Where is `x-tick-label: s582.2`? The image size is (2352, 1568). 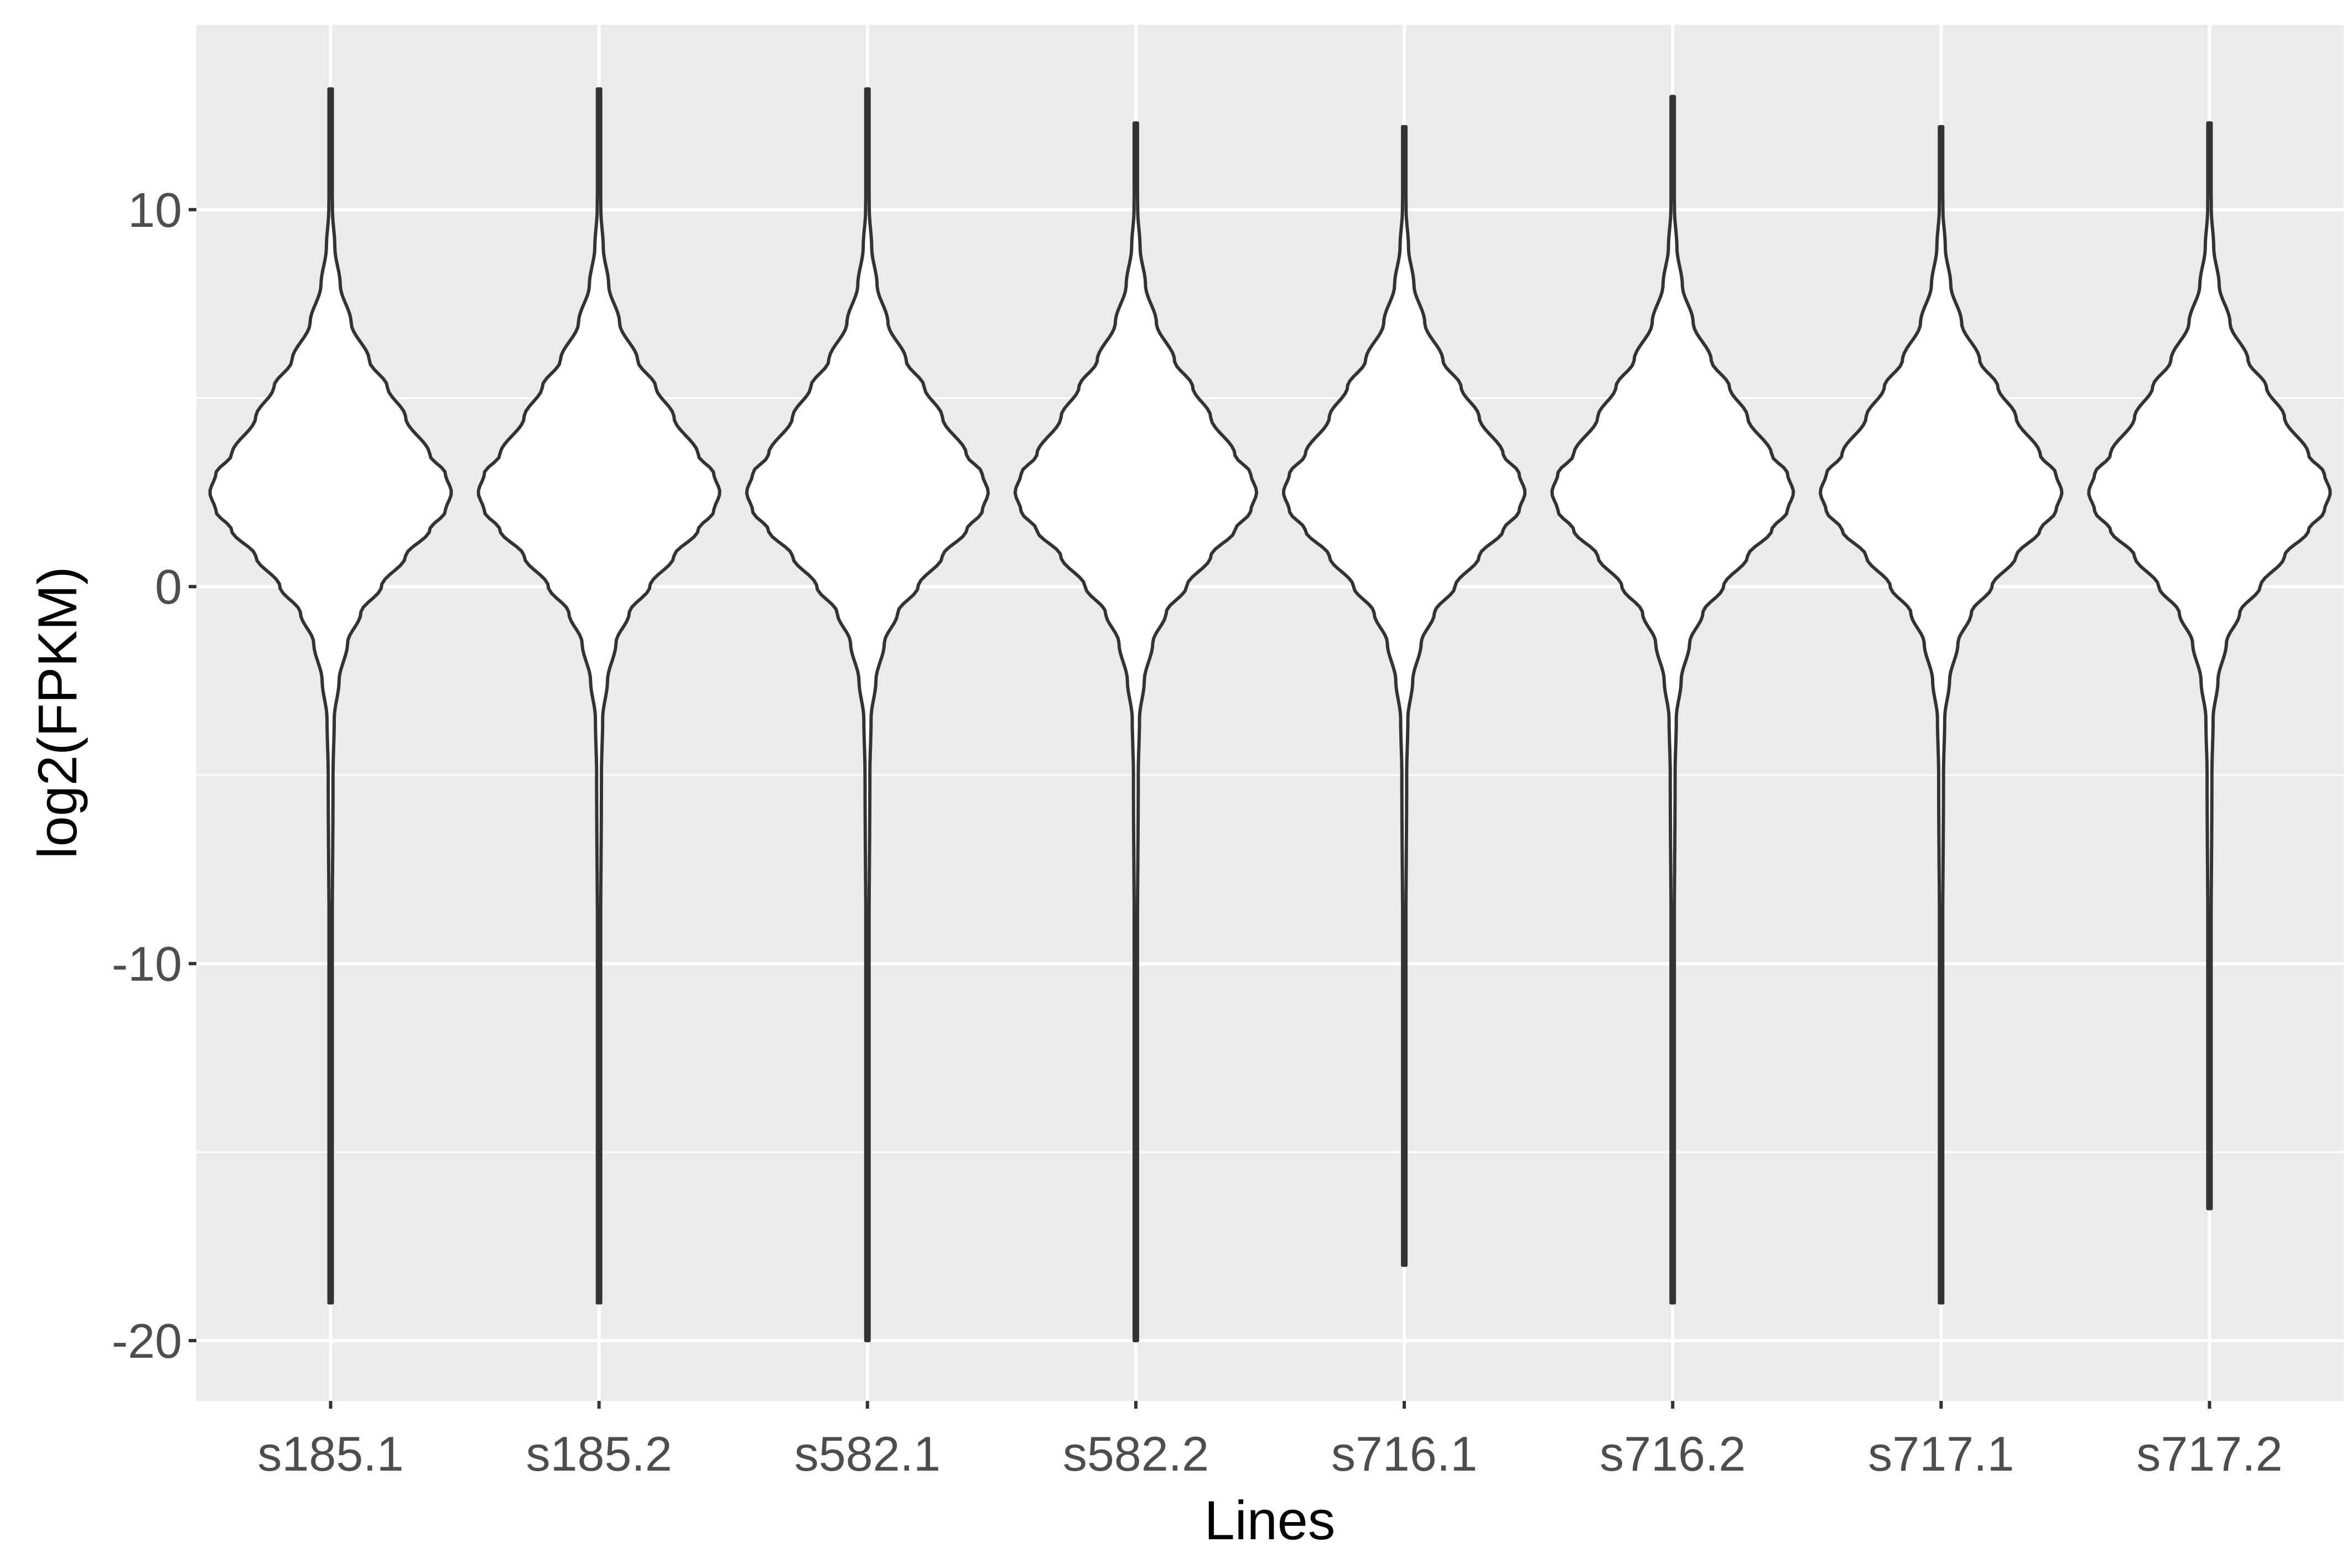 x-tick-label: s582.2 is located at coordinates (1136, 1453).